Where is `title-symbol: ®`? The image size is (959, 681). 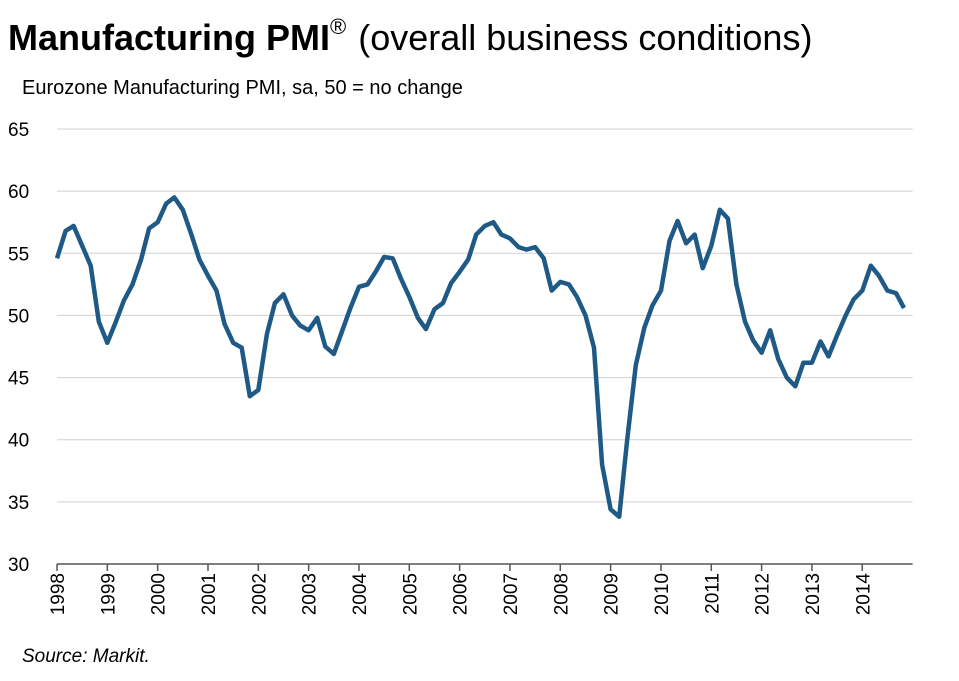
title-symbol: ® is located at coordinates (338, 26).